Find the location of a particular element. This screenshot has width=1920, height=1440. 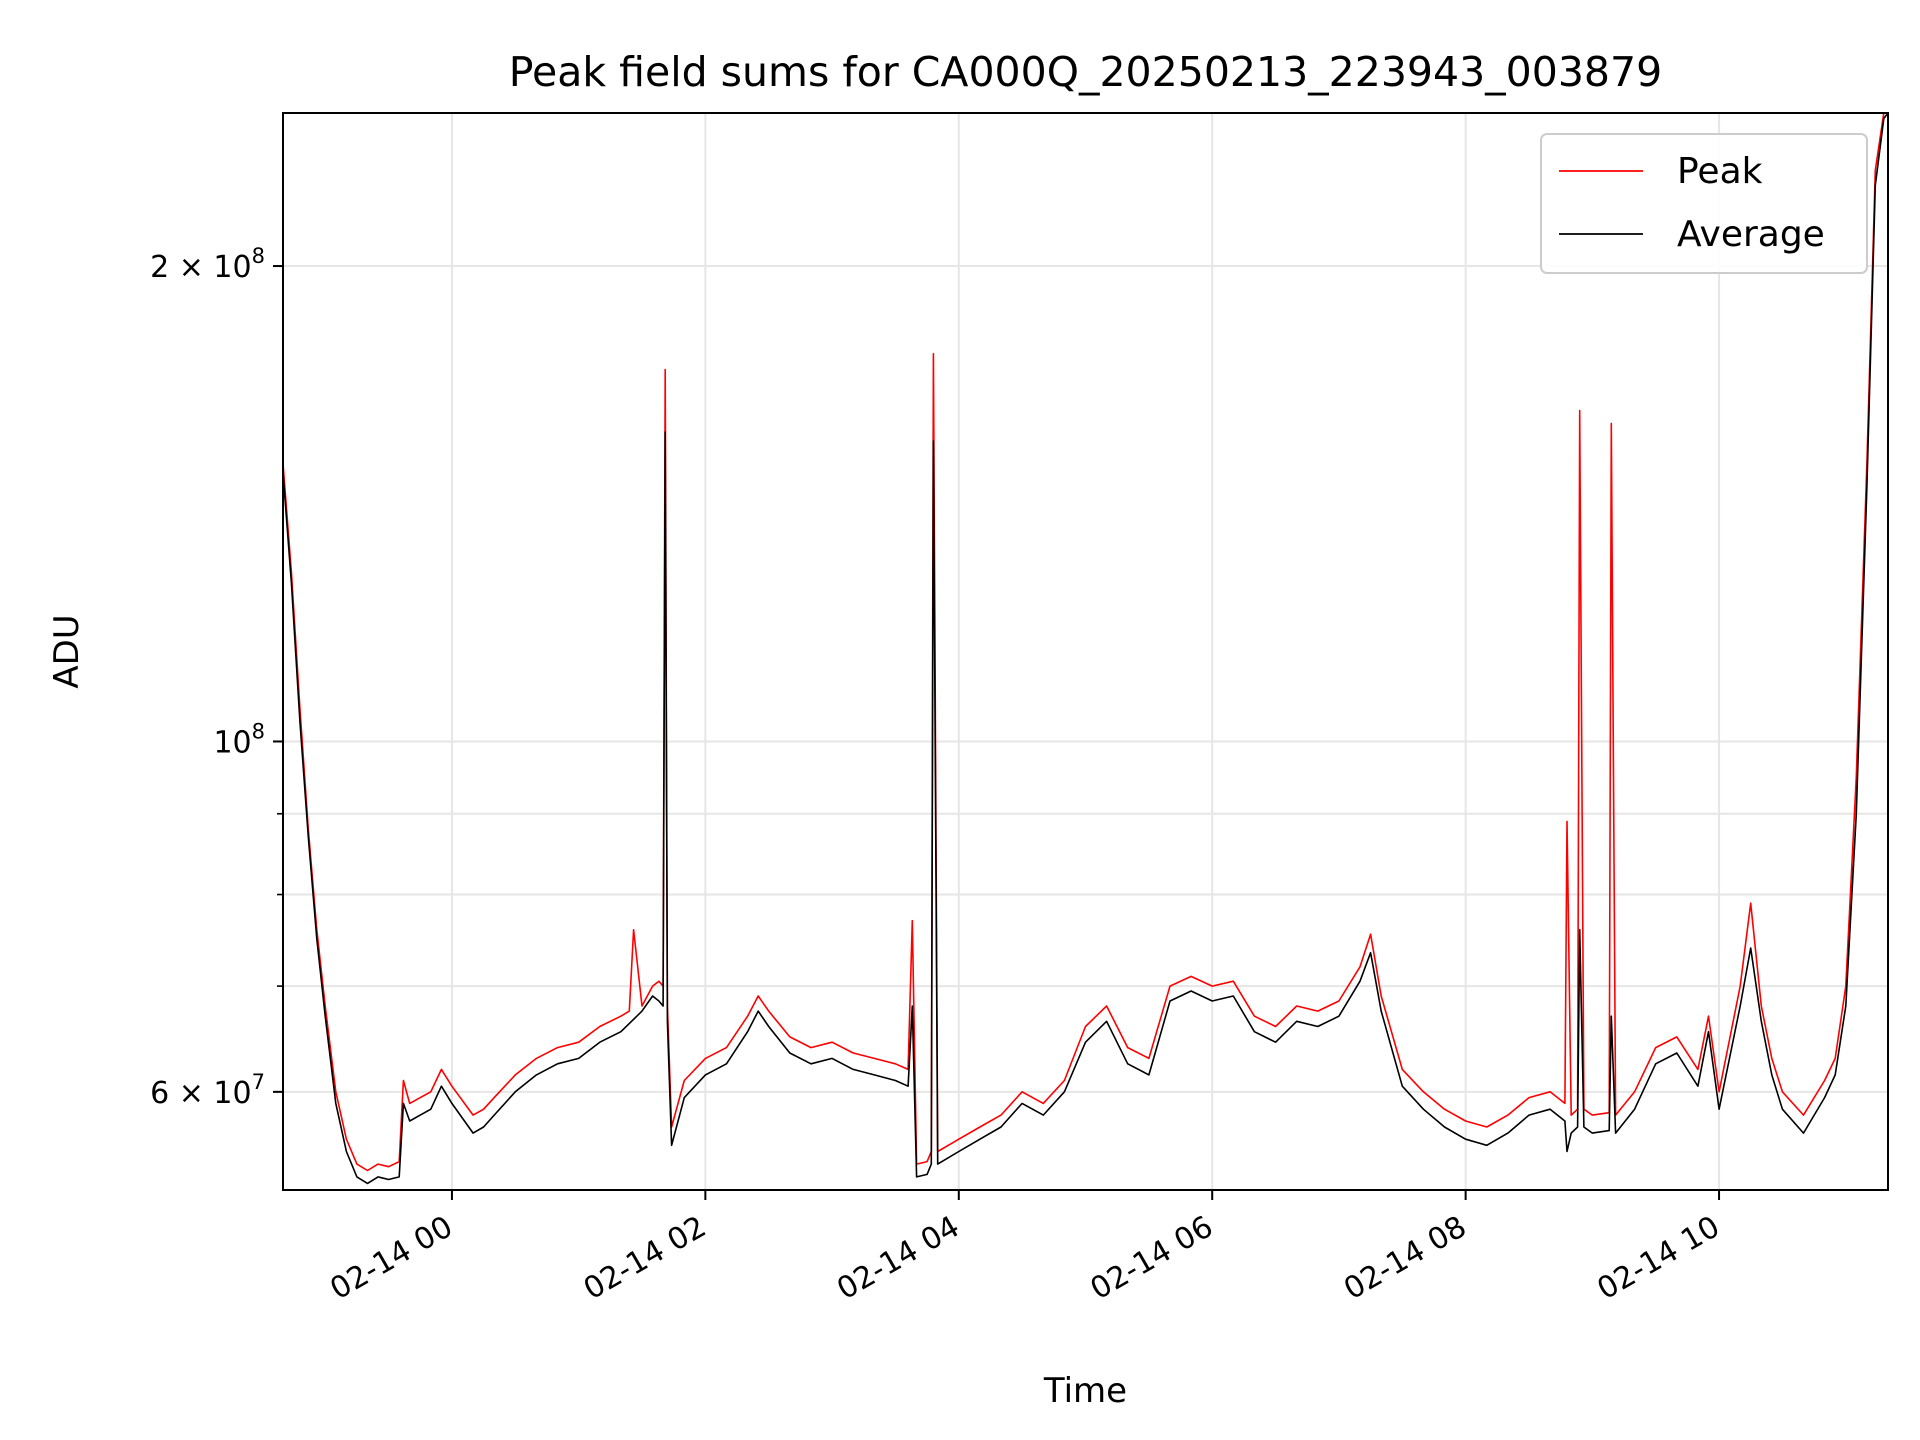

y-tick-label: 6 × 107 is located at coordinates (207, 1090).